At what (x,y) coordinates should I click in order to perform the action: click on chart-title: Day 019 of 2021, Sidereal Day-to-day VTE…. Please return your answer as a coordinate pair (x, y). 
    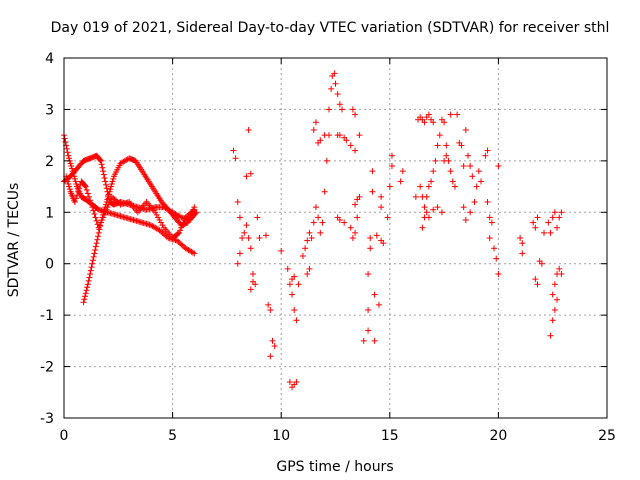
    Looking at the image, I should click on (330, 28).